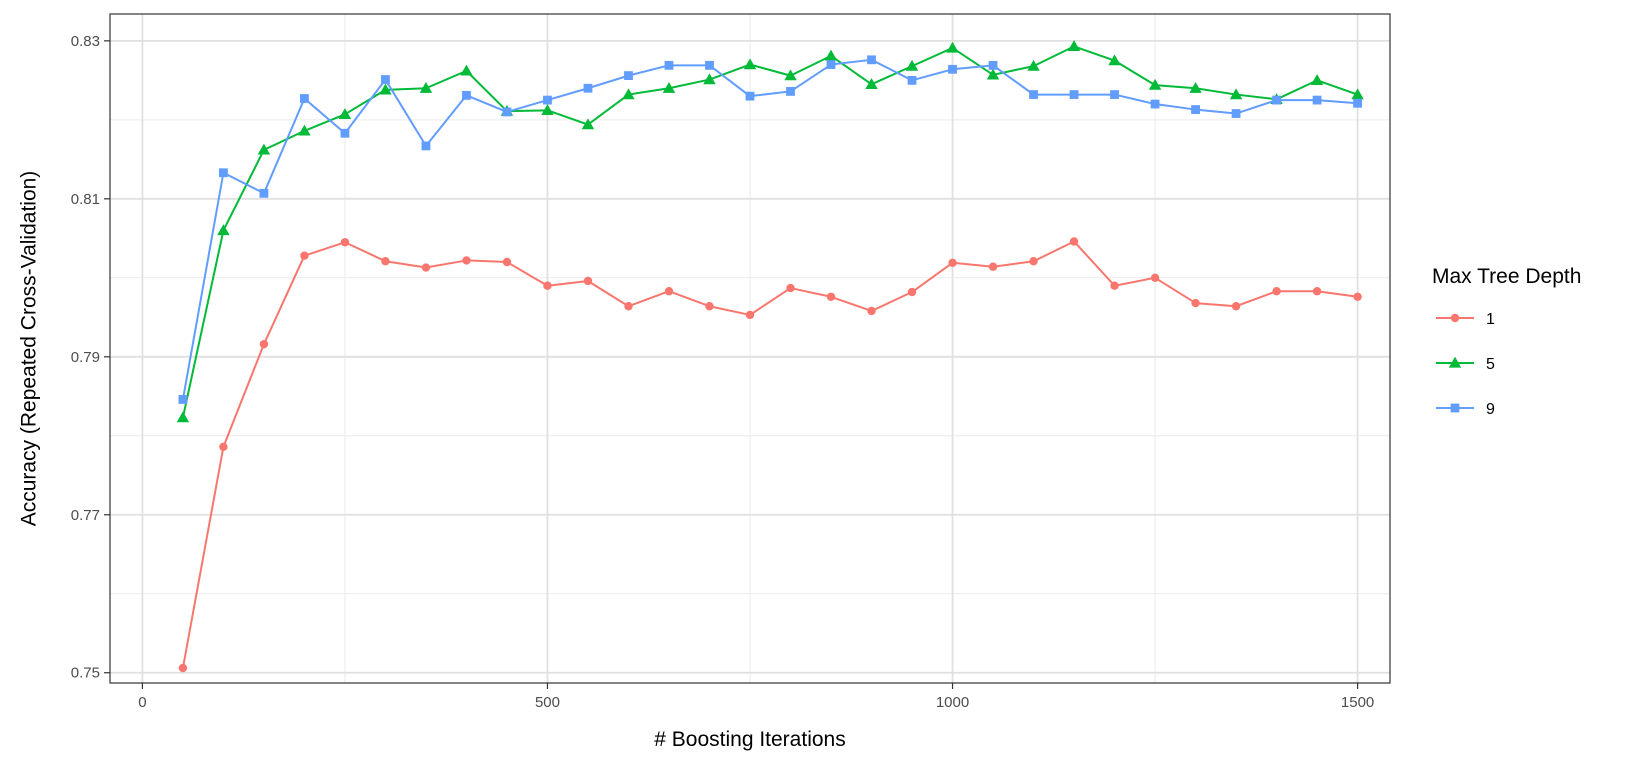 The image size is (1632, 768). Describe the element at coordinates (85, 515) in the screenshot. I see `y-tick-label: 0.77` at that location.